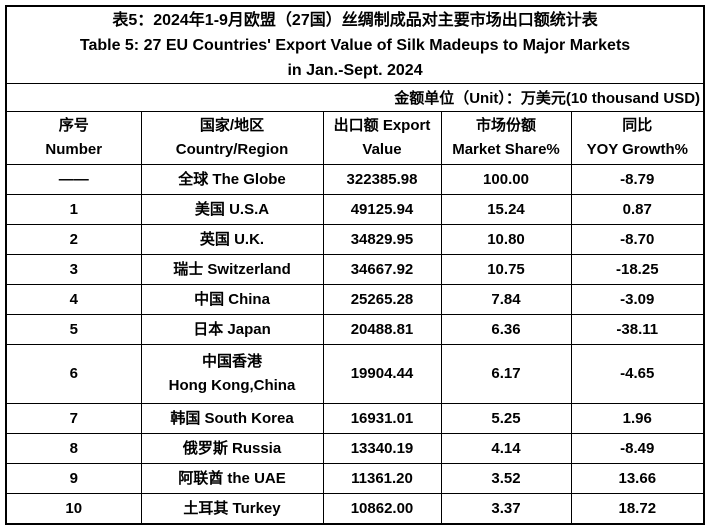  Describe the element at coordinates (506, 509) in the screenshot. I see `cell-market-share: 3.37` at that location.